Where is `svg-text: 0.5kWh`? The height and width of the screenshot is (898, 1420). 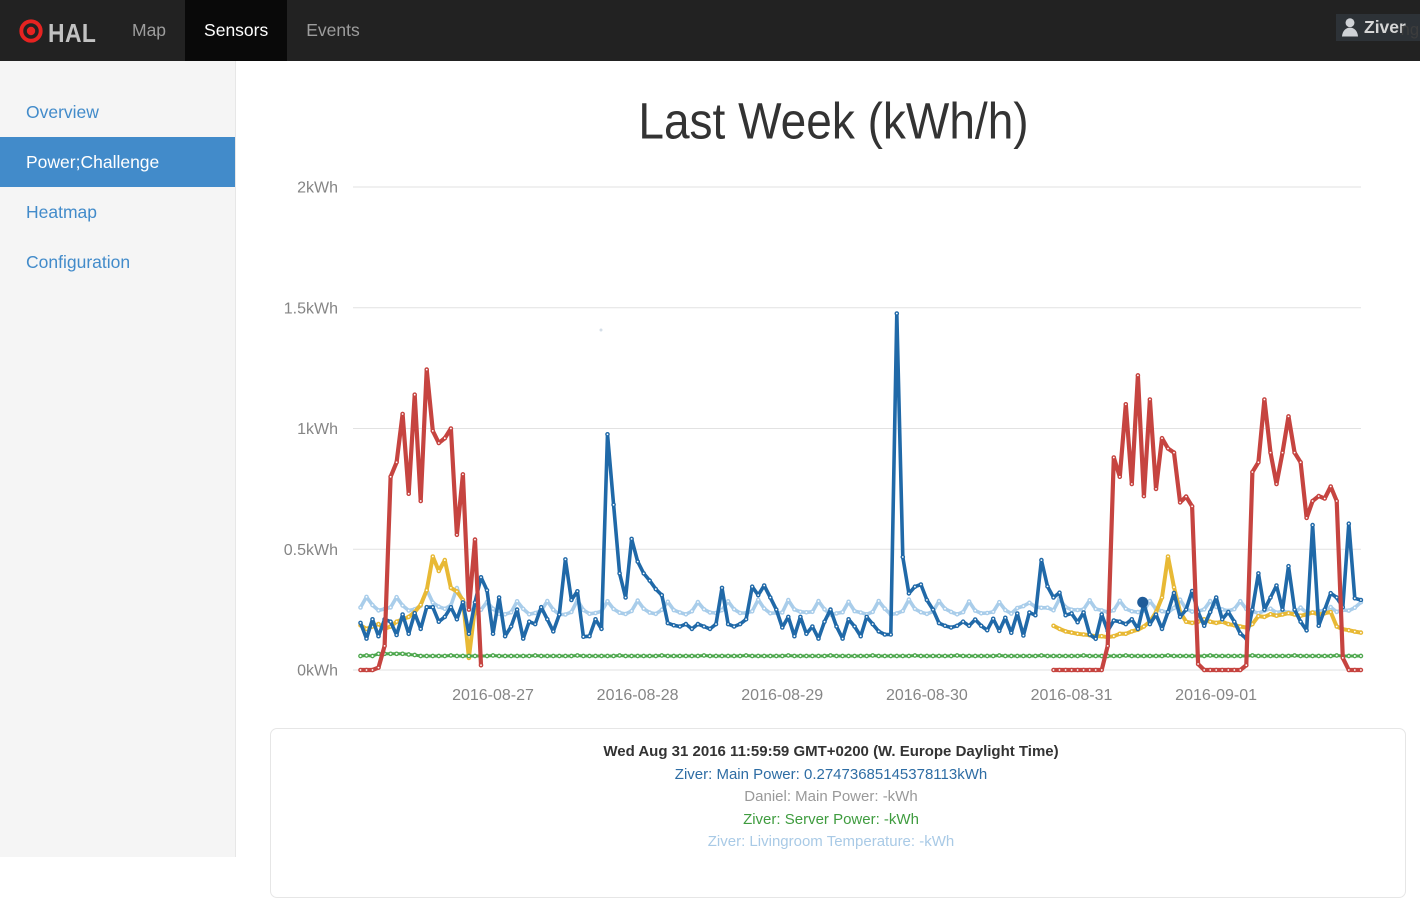
svg-text: 0.5kWh is located at coordinates (311, 550).